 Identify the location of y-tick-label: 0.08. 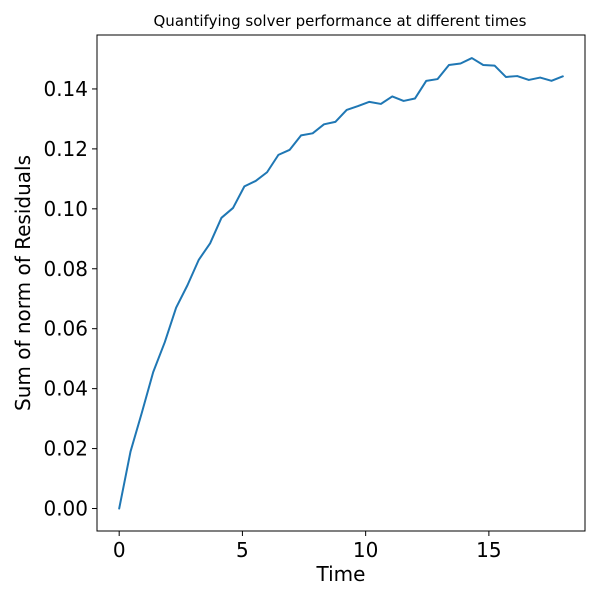
(65, 269).